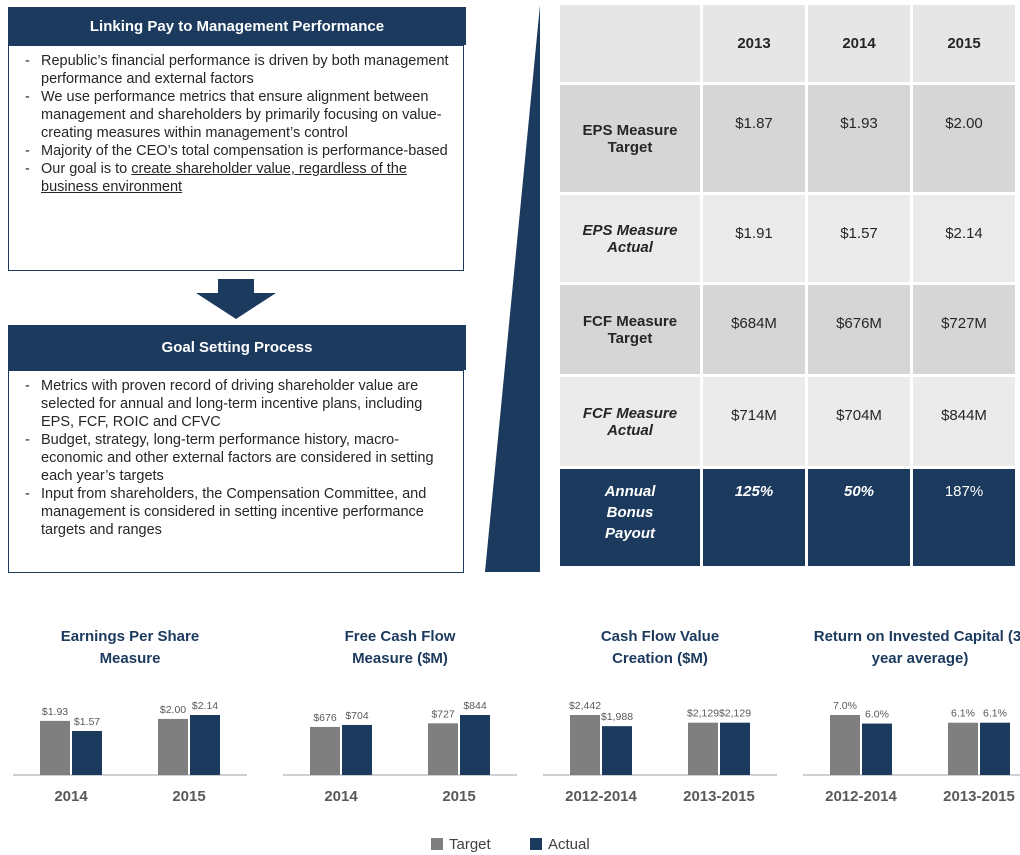  Describe the element at coordinates (859, 43) in the screenshot. I see `column-header: 2014` at that location.